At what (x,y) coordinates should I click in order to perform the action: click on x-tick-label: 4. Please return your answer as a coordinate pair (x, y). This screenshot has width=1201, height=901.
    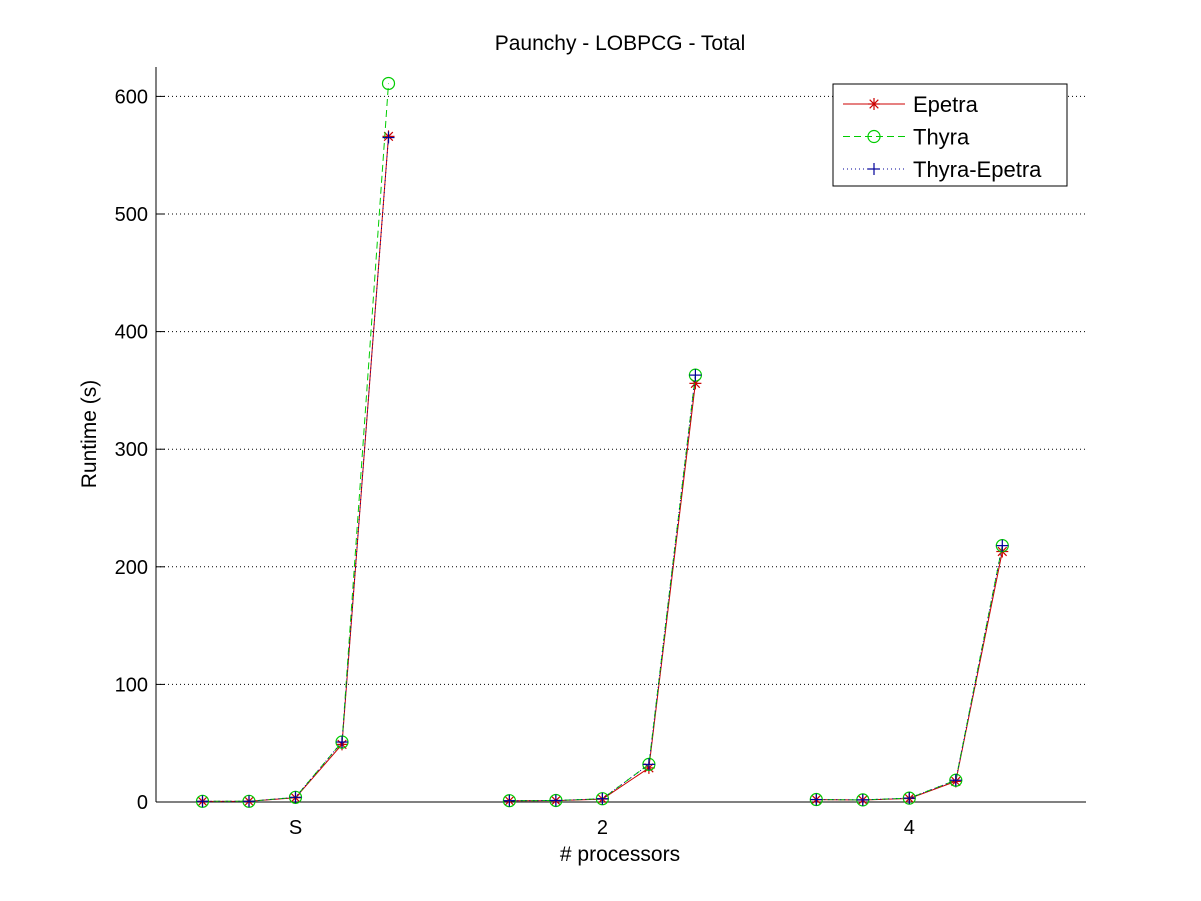
    Looking at the image, I should click on (909, 828).